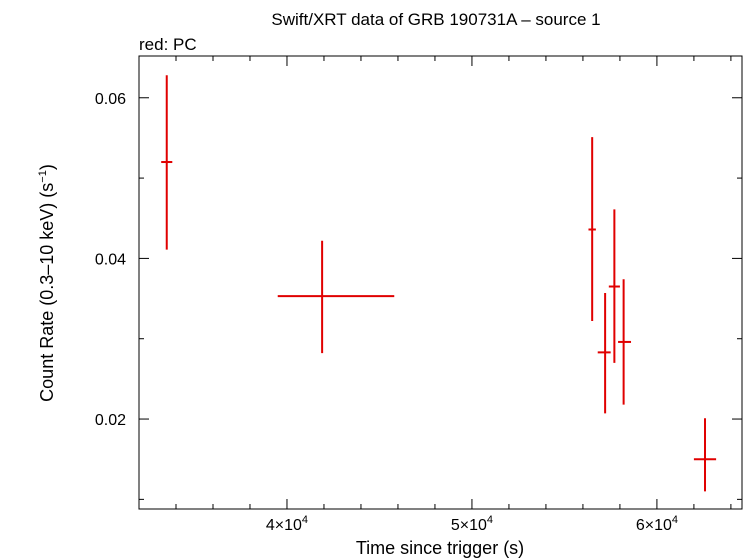 The width and height of the screenshot is (746, 558). I want to click on y-tick-label: 0.02, so click(110, 420).